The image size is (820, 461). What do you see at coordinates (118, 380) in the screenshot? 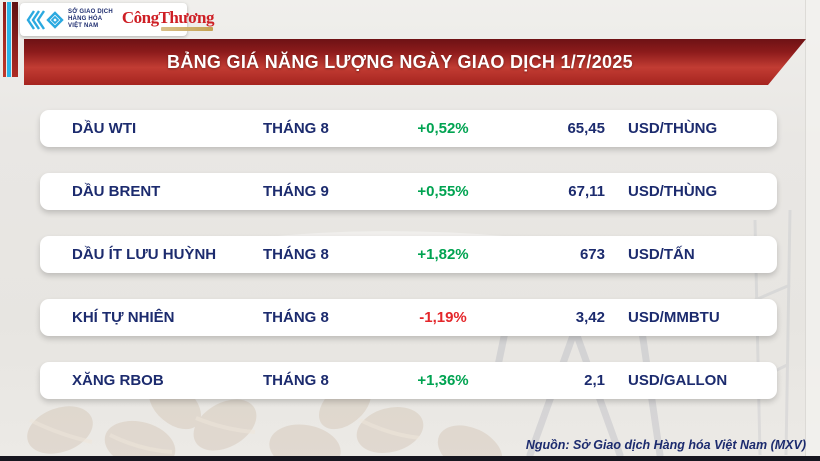
I see `commodity-name: XĂNG RBOB` at bounding box center [118, 380].